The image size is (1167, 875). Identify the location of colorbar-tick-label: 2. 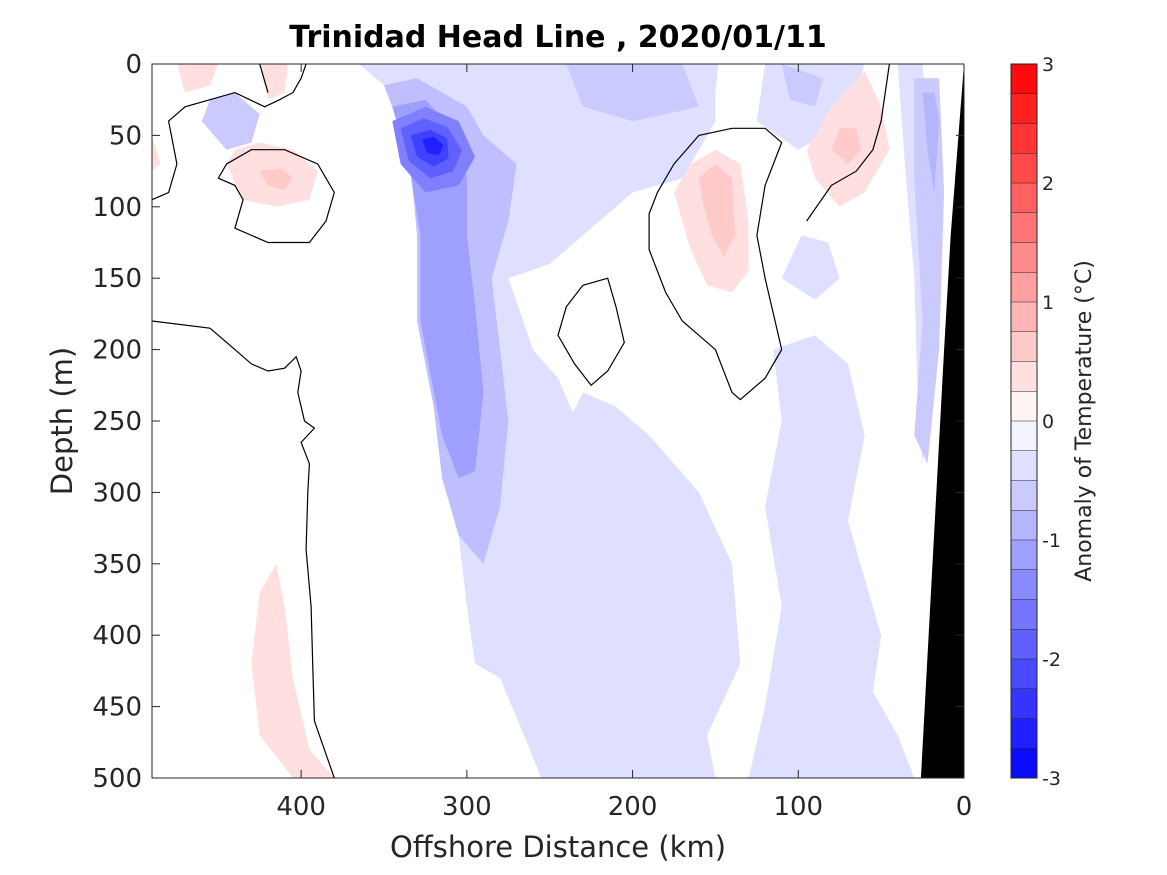
(1048, 184).